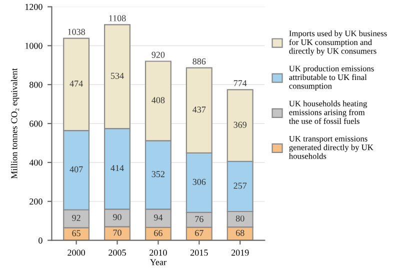 The height and width of the screenshot is (270, 398). Describe the element at coordinates (117, 75) in the screenshot. I see `data-label: 534` at that location.